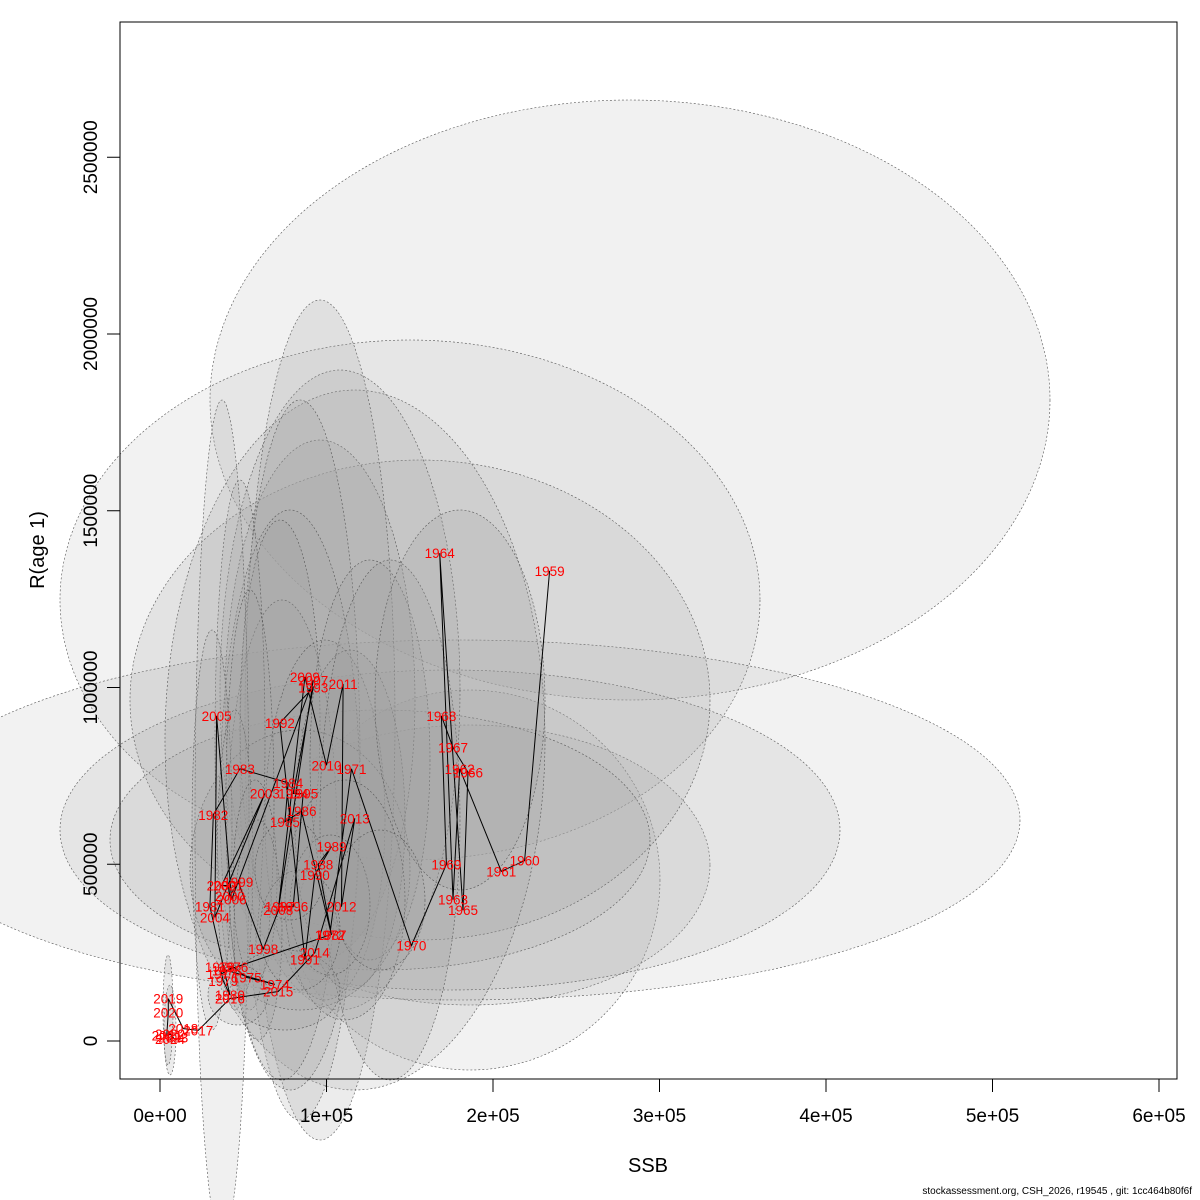 This screenshot has width=1200, height=1200. Describe the element at coordinates (441, 716) in the screenshot. I see `year-label-1968: 1968` at that location.